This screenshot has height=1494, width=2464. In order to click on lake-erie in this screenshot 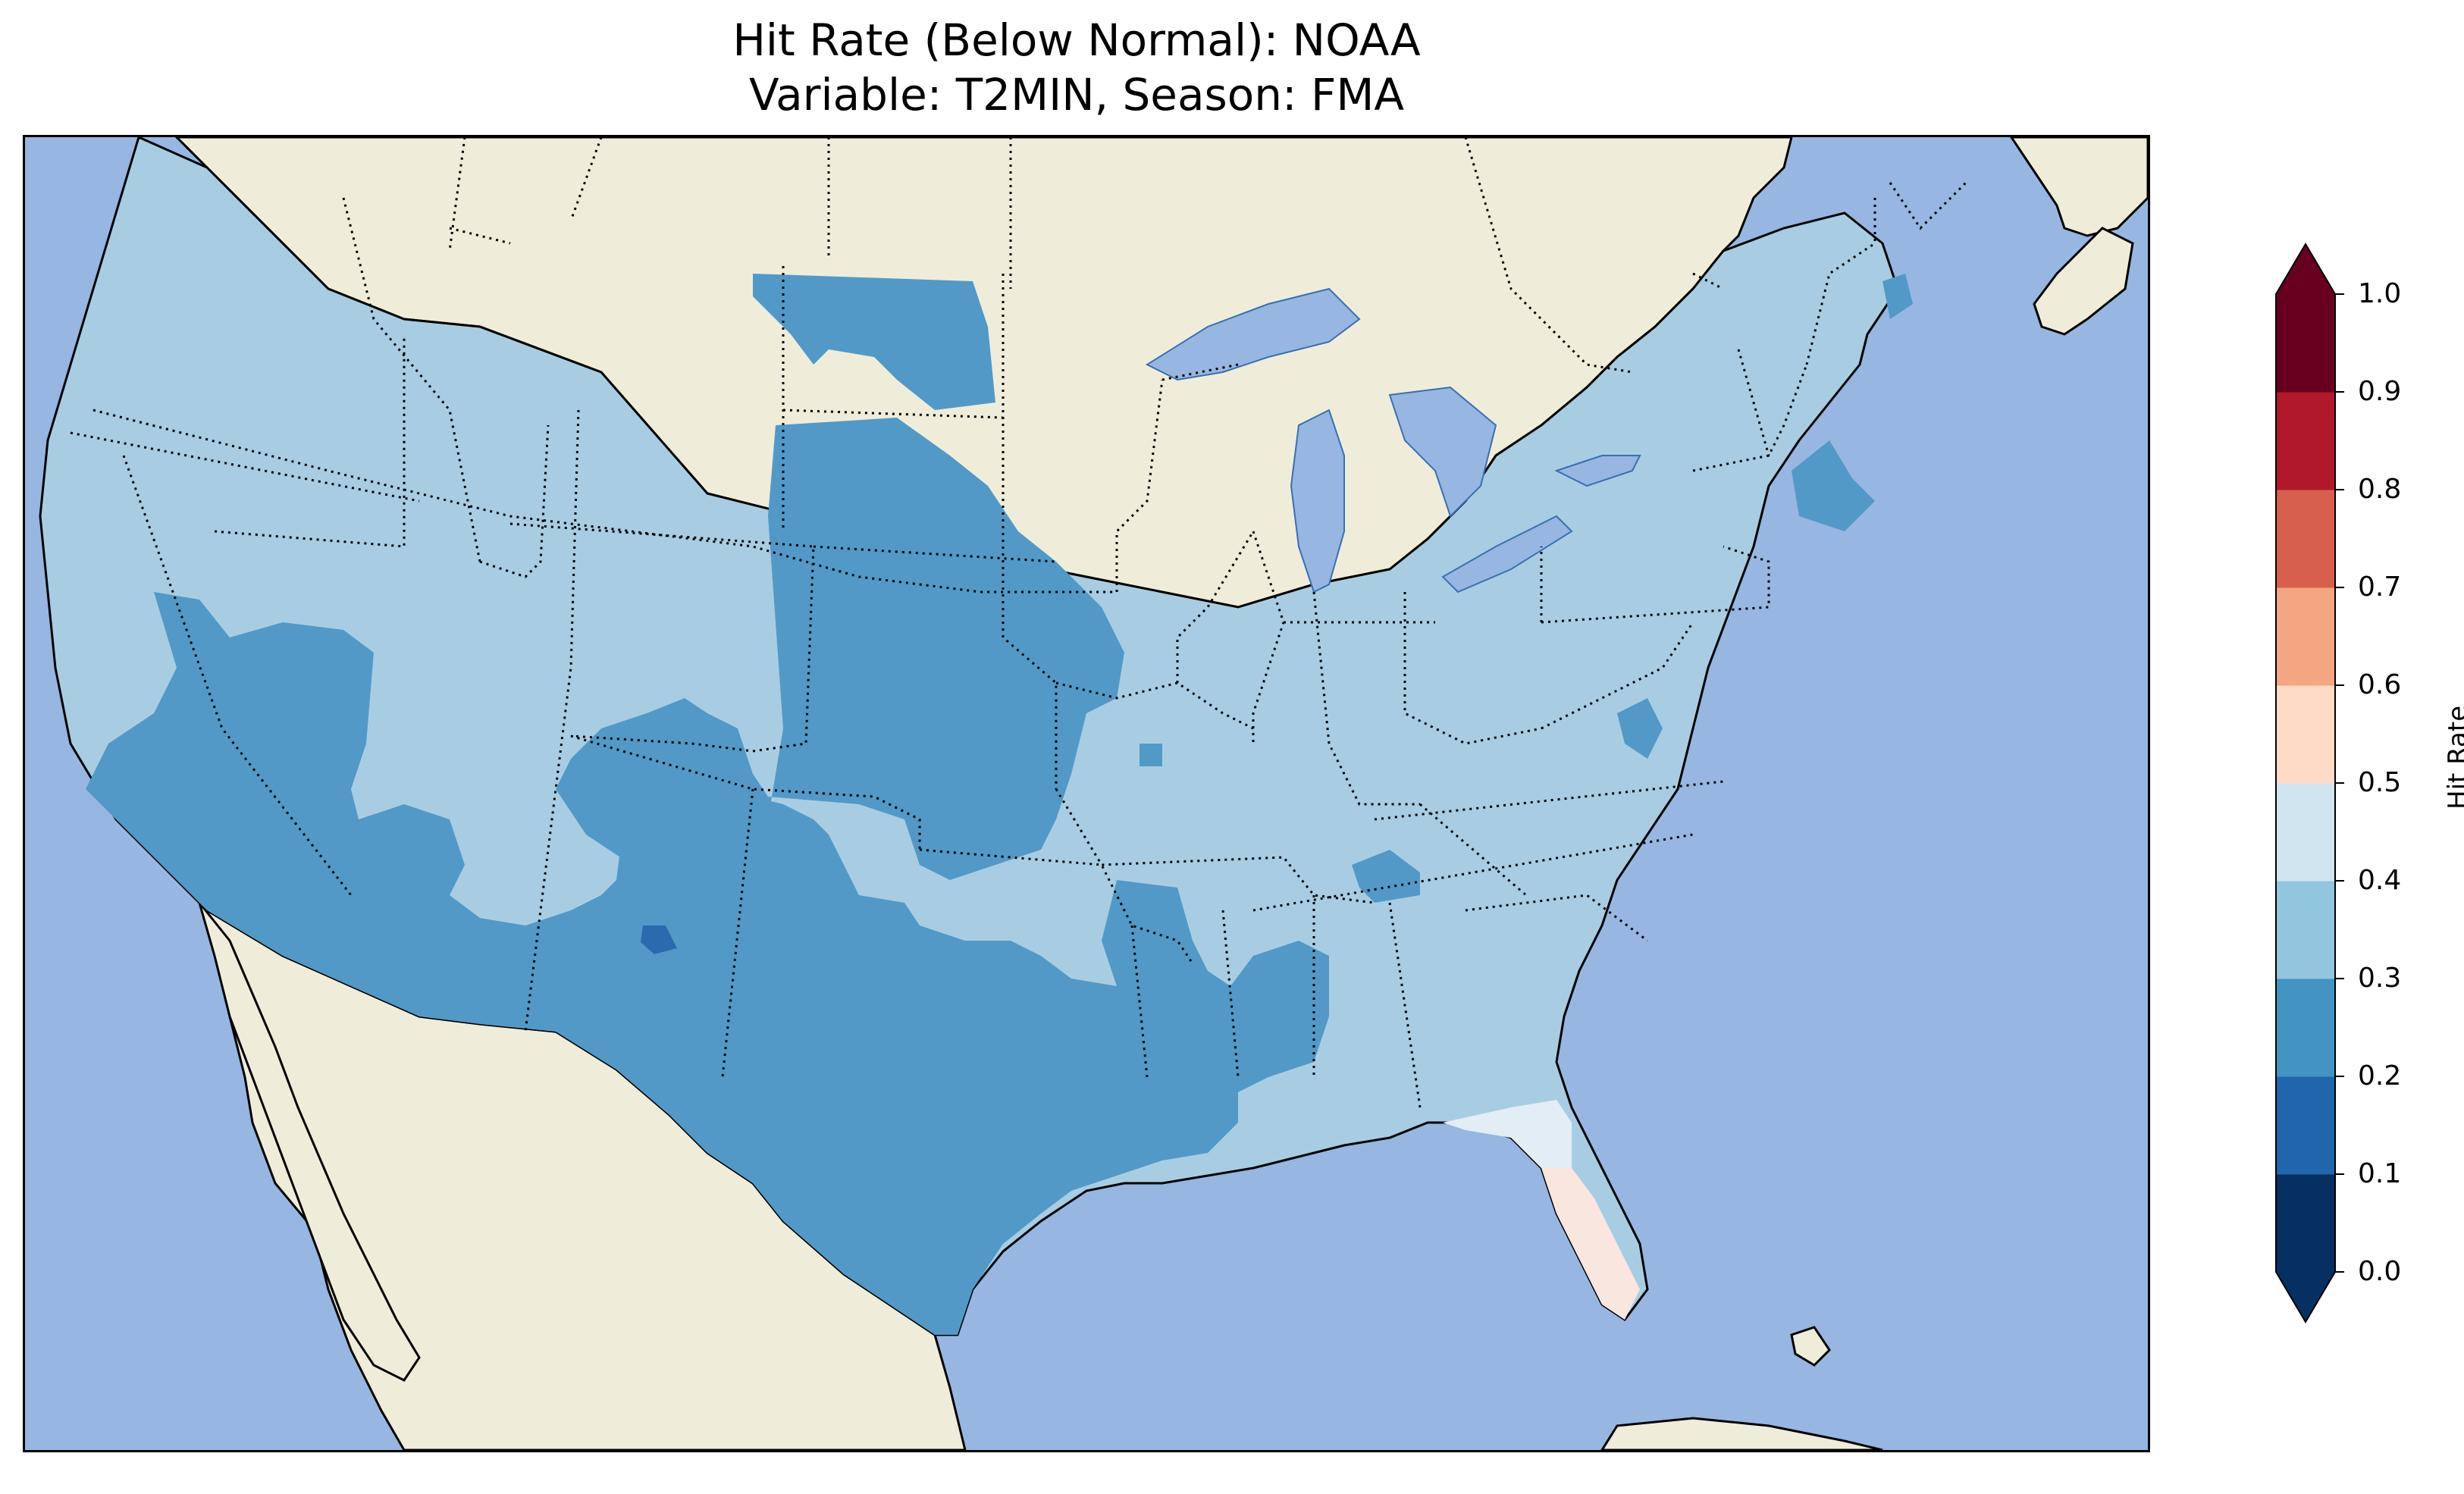, I will do `click(1507, 554)`.